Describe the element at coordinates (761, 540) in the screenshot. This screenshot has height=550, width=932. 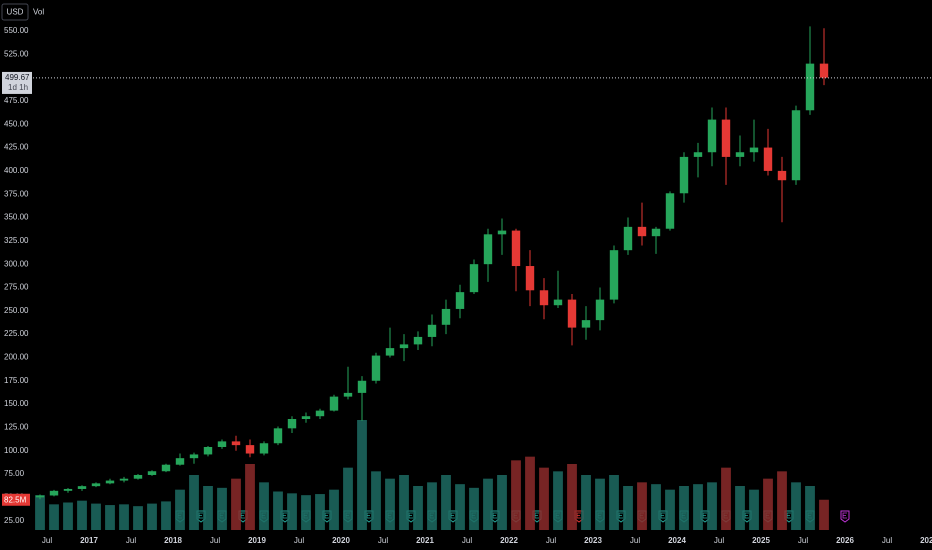
I see `x-tick-label: 2025` at that location.